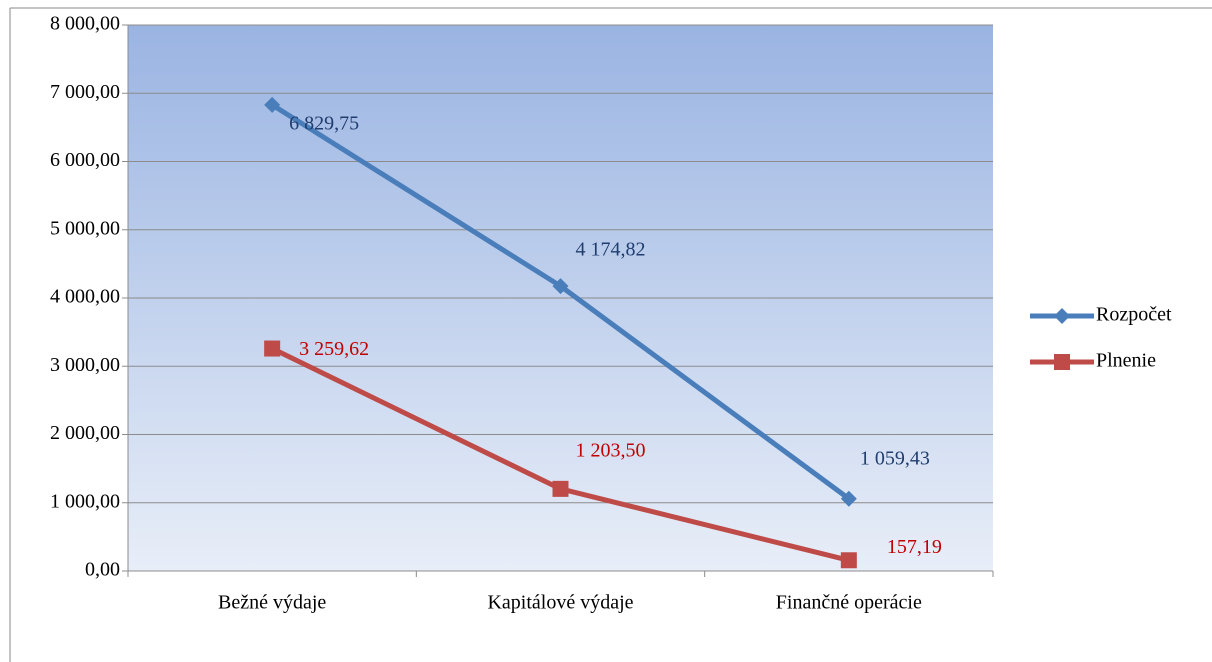 The width and height of the screenshot is (1212, 662). What do you see at coordinates (849, 603) in the screenshot?
I see `x-tick-label: Finančné operácie` at bounding box center [849, 603].